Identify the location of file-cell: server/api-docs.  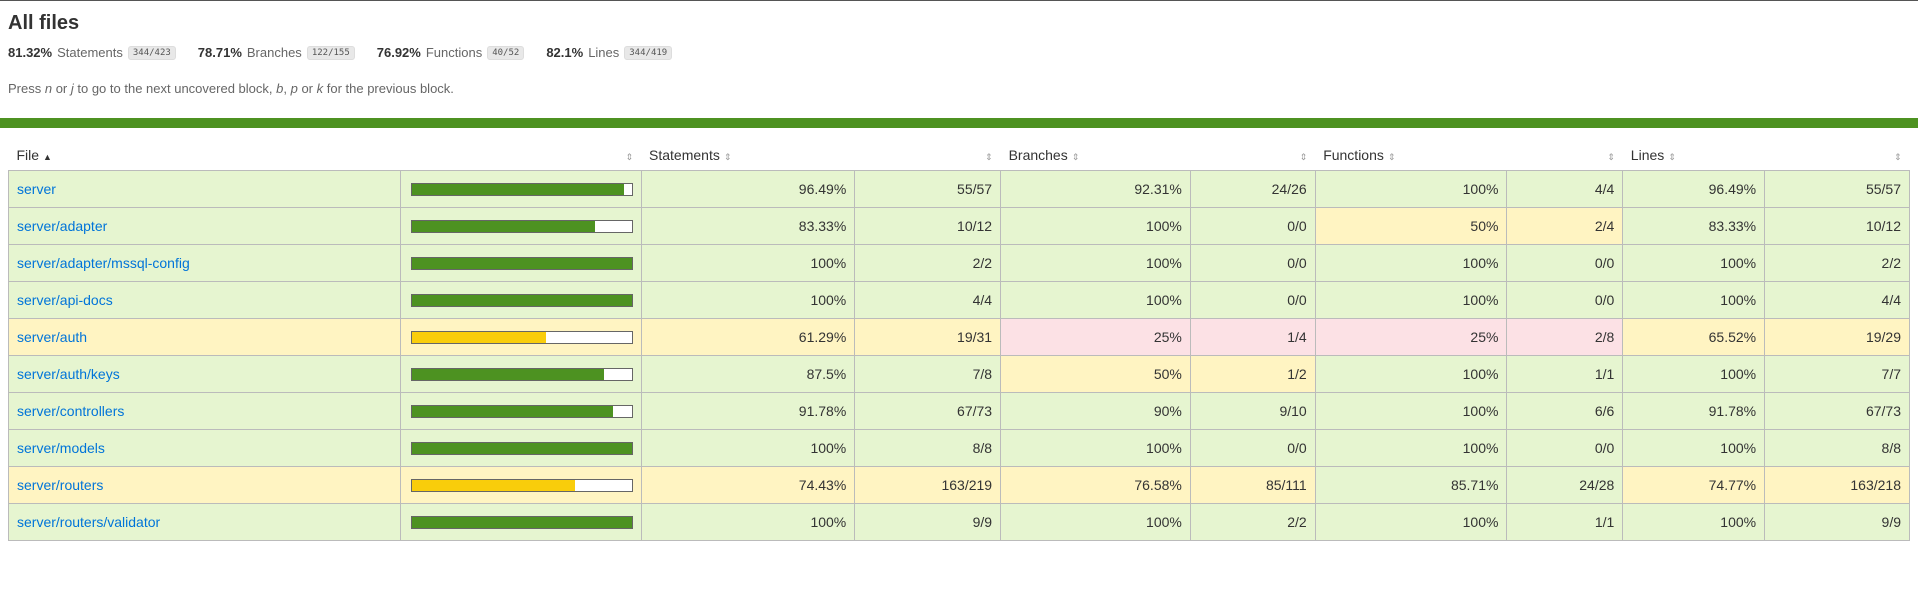
(204, 300).